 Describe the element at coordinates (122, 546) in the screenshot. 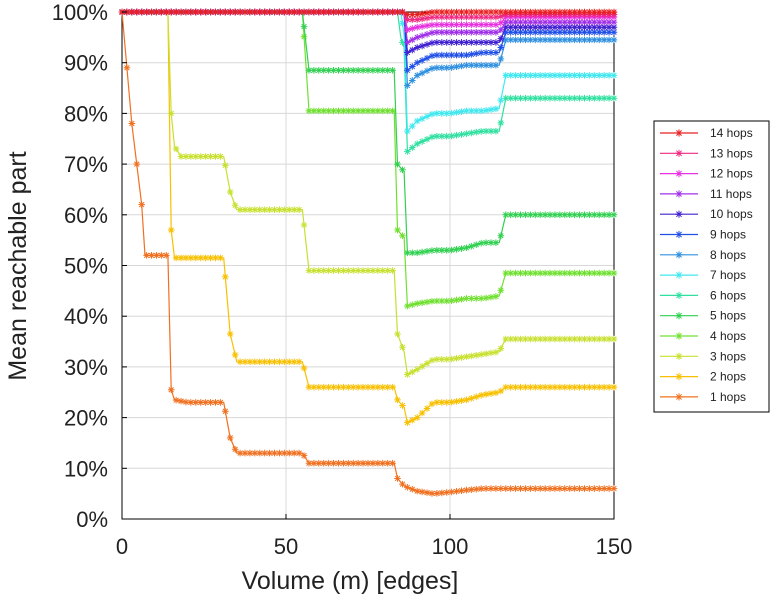

I see `x-tick-label: 0` at that location.